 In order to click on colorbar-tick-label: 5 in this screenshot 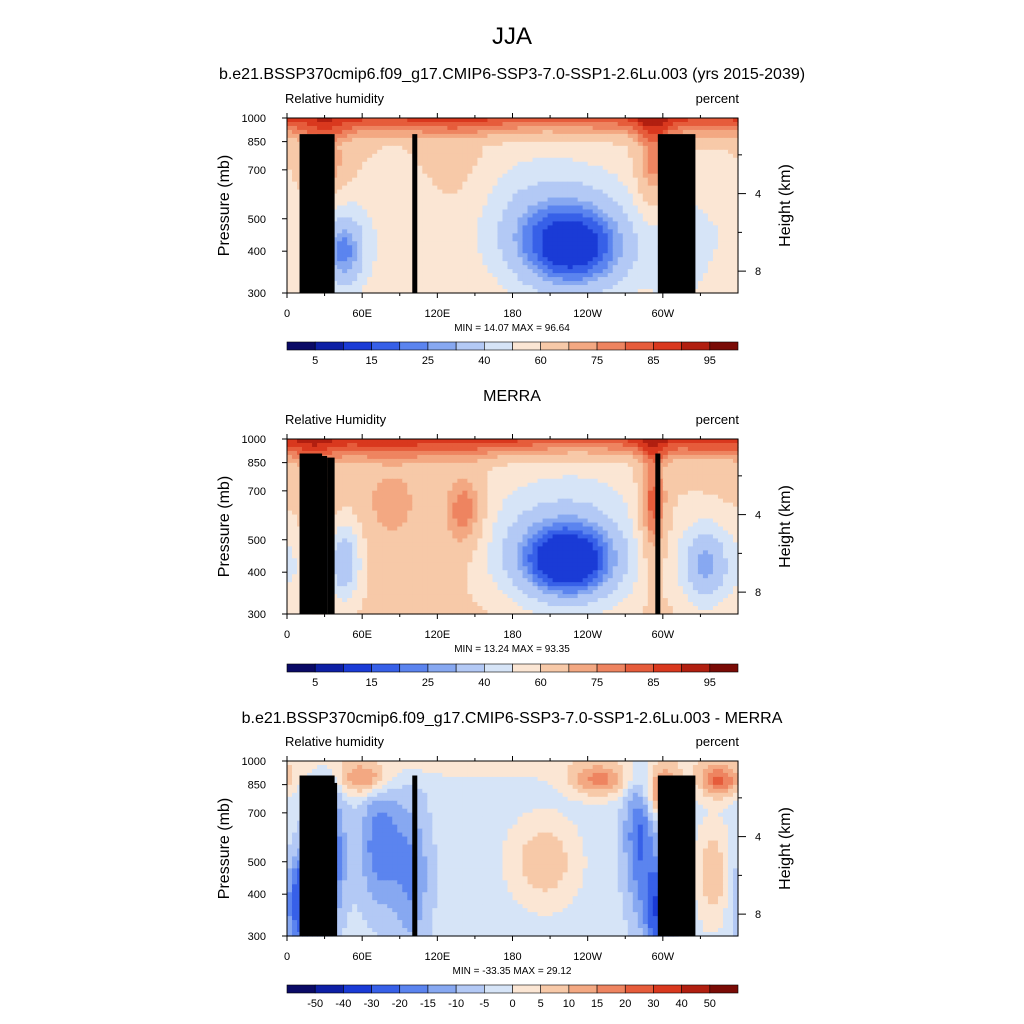, I will do `click(541, 1004)`.